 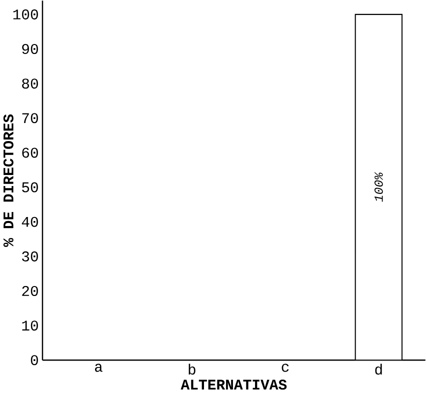 What do you see at coordinates (378, 369) in the screenshot?
I see `x-tick-label: d` at bounding box center [378, 369].